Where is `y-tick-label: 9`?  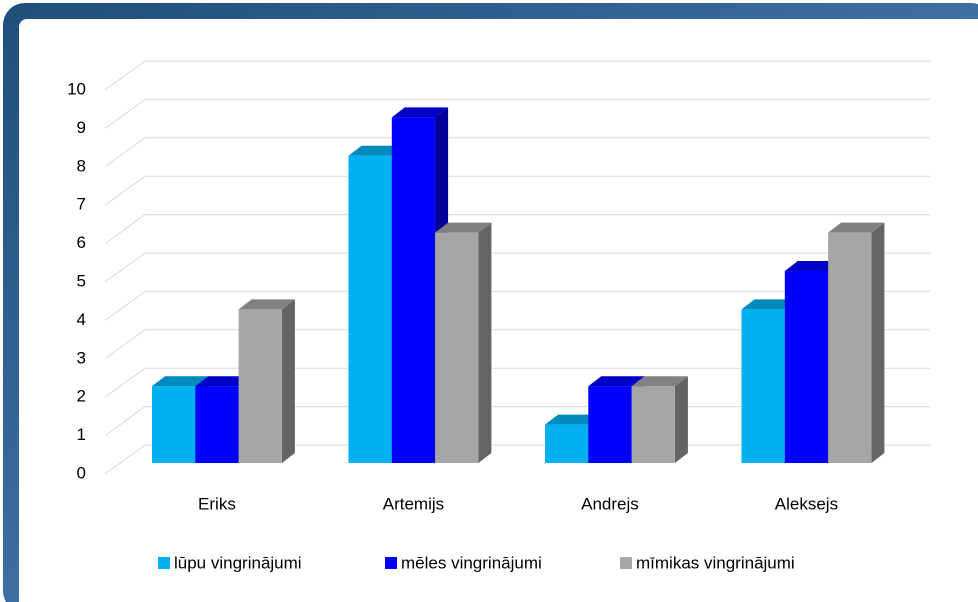 y-tick-label: 9 is located at coordinates (81, 127).